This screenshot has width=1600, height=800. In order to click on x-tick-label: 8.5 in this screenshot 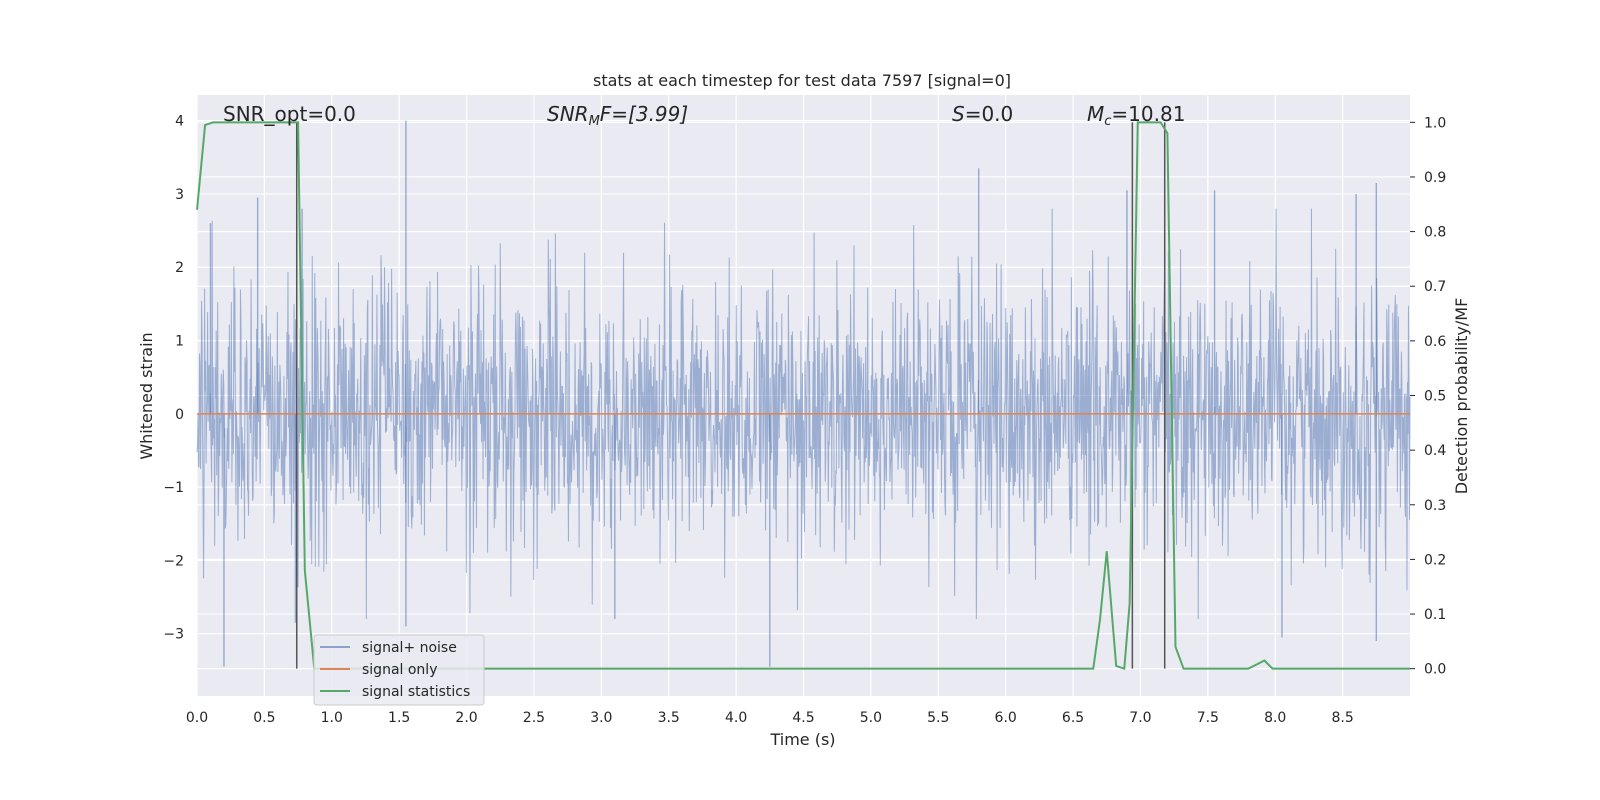, I will do `click(1342, 718)`.